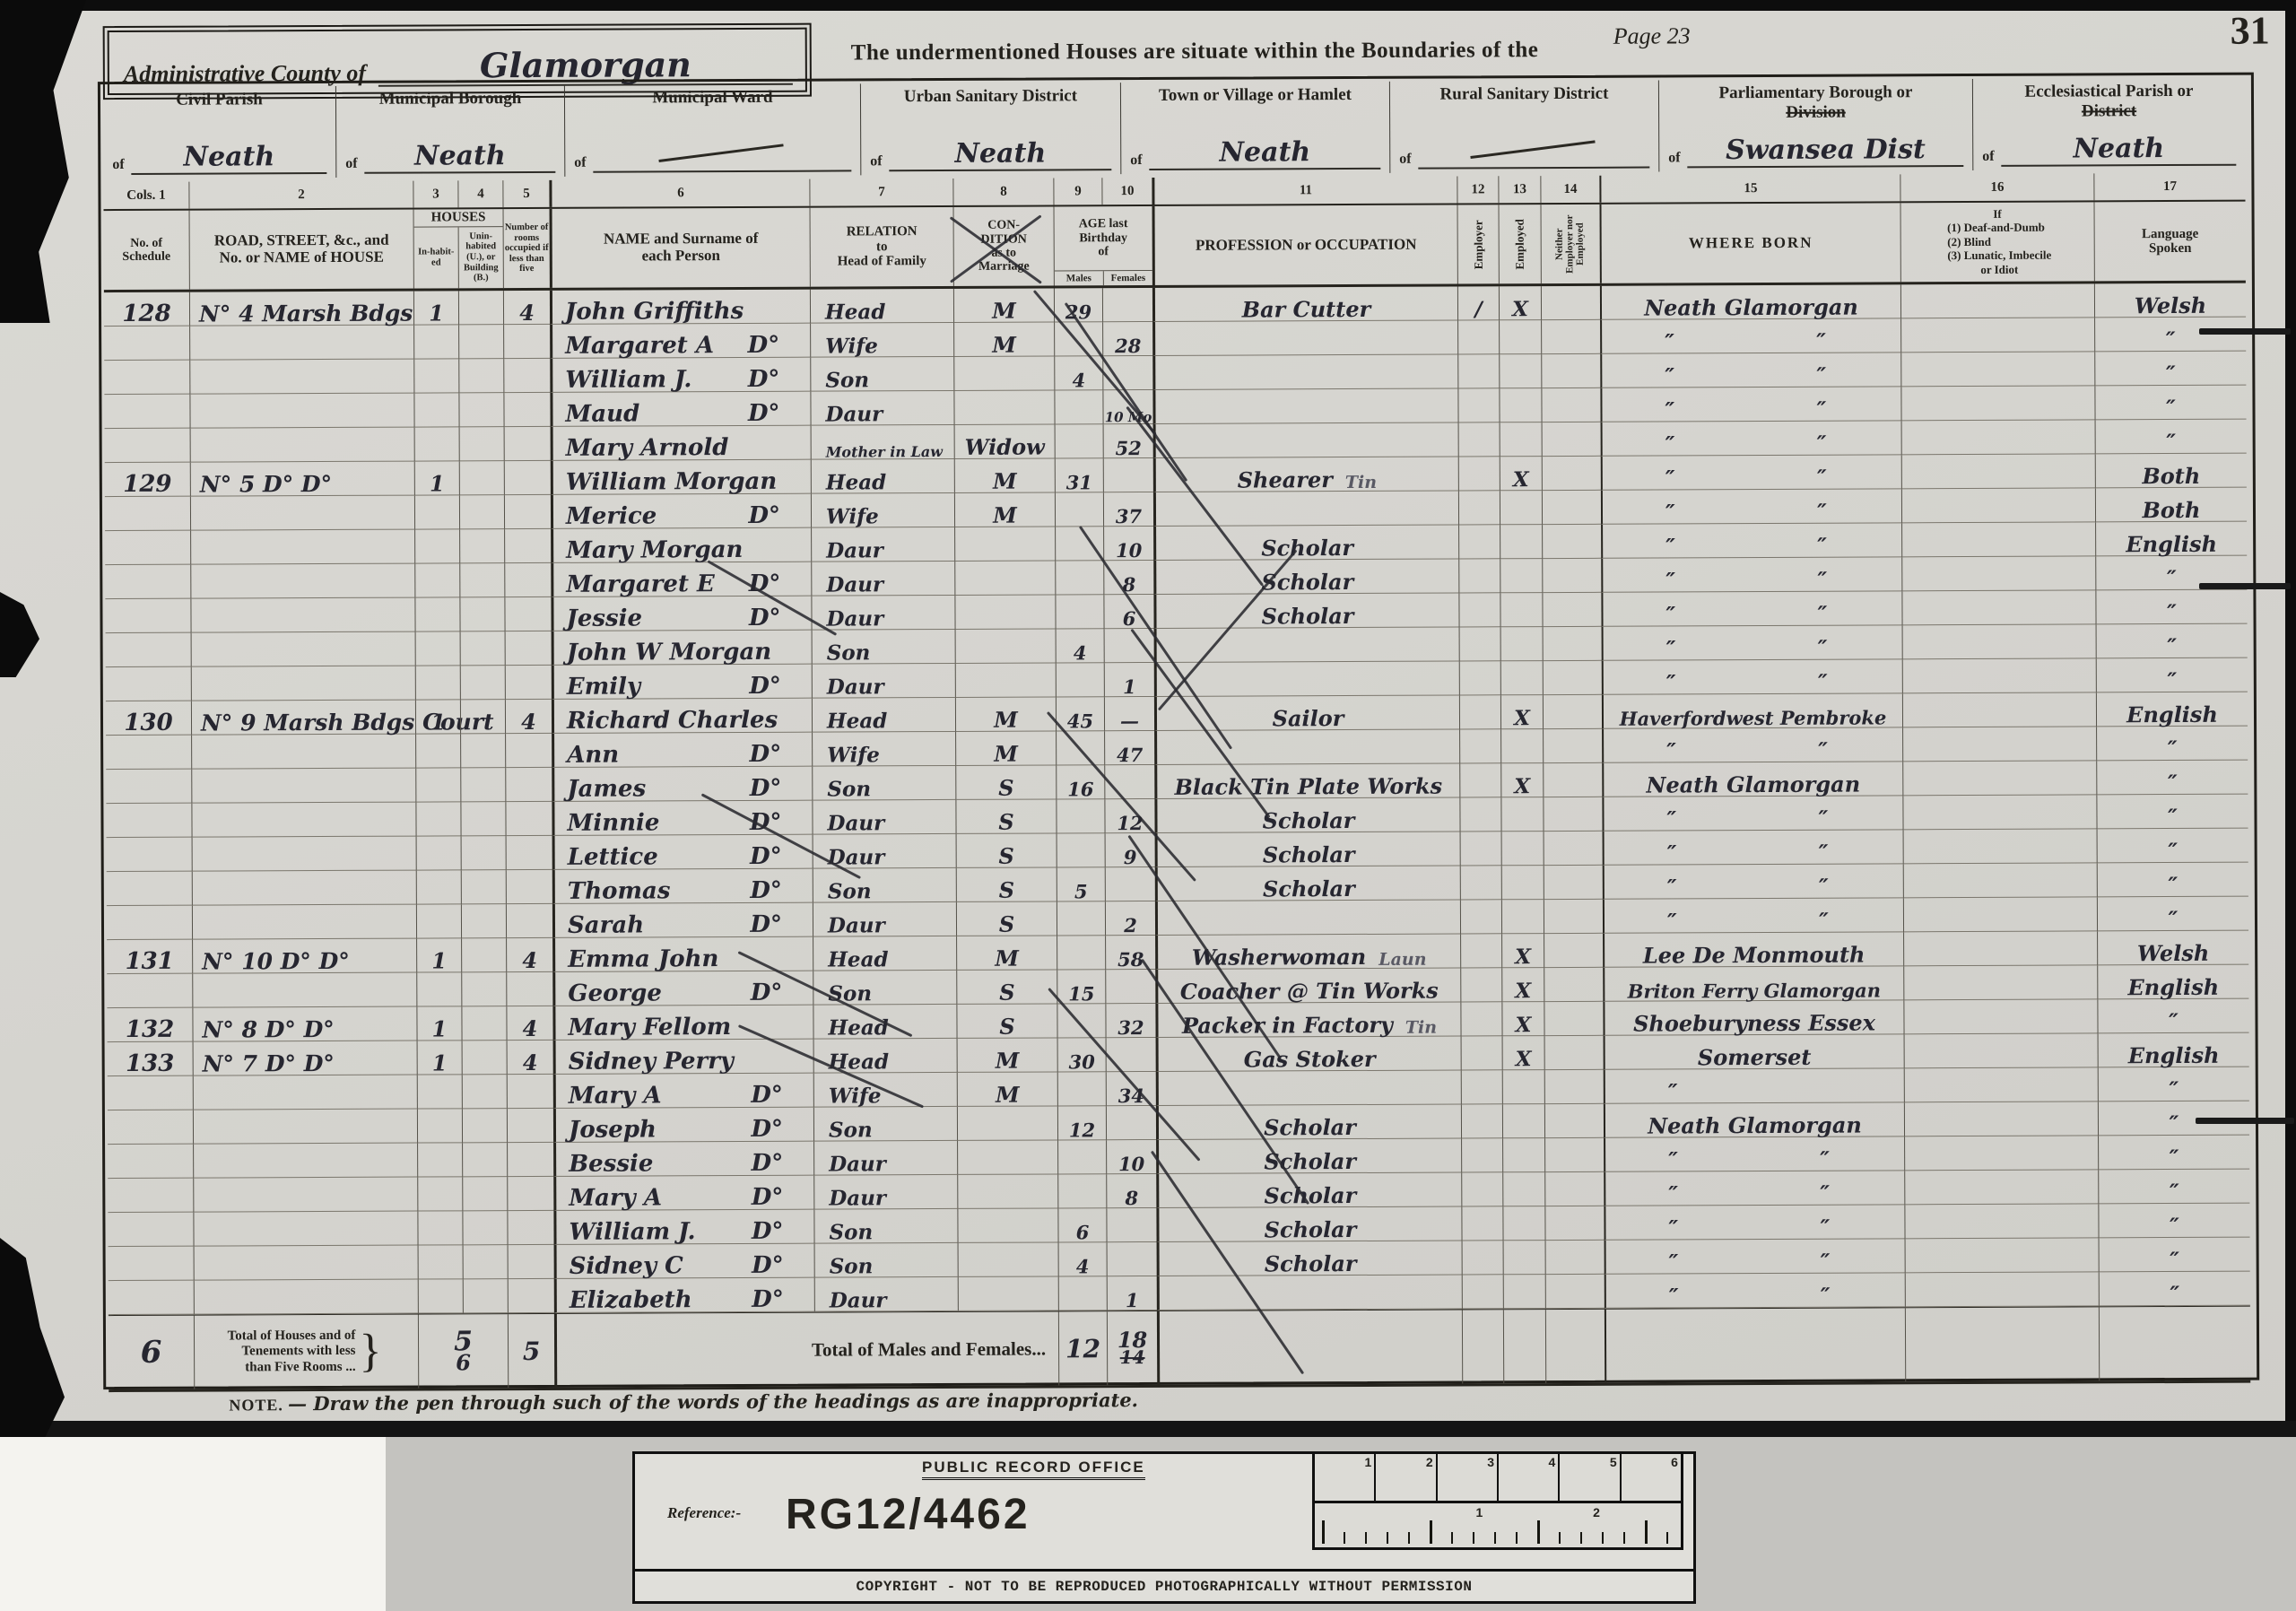 The image size is (2296, 1611). Describe the element at coordinates (1080, 884) in the screenshot. I see `cell-age-male: 5` at that location.